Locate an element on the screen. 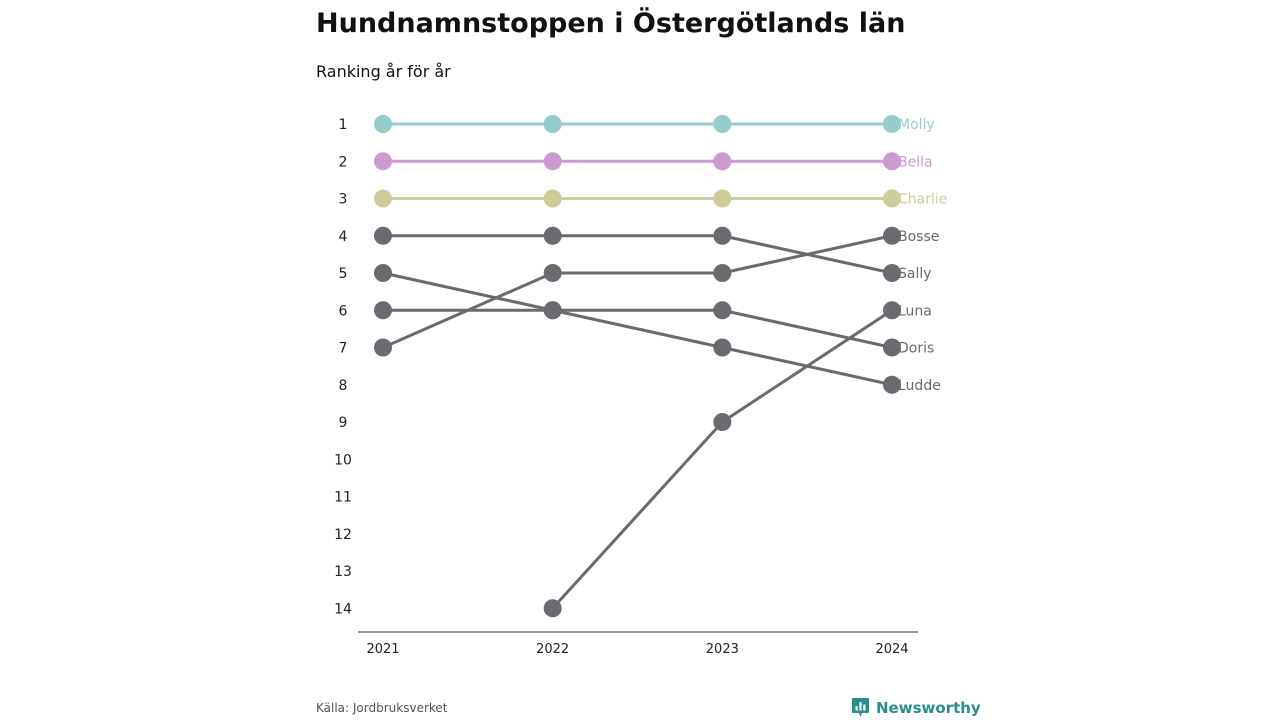 This screenshot has height=720, width=1280. y-tick-label-3: 3 is located at coordinates (343, 200).